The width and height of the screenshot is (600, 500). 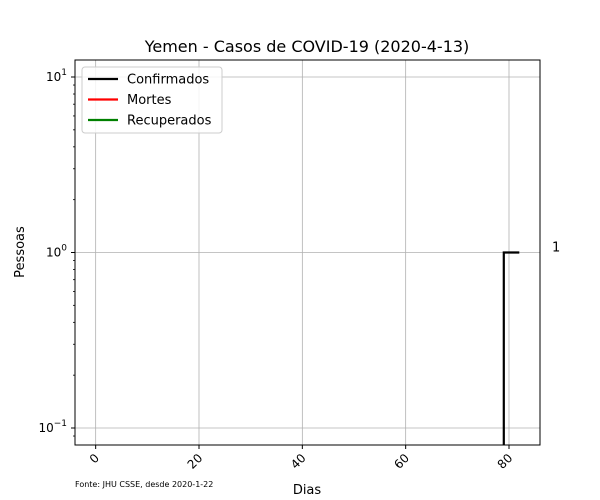 I want to click on y-tick-label: 10⁰, so click(x=56, y=252).